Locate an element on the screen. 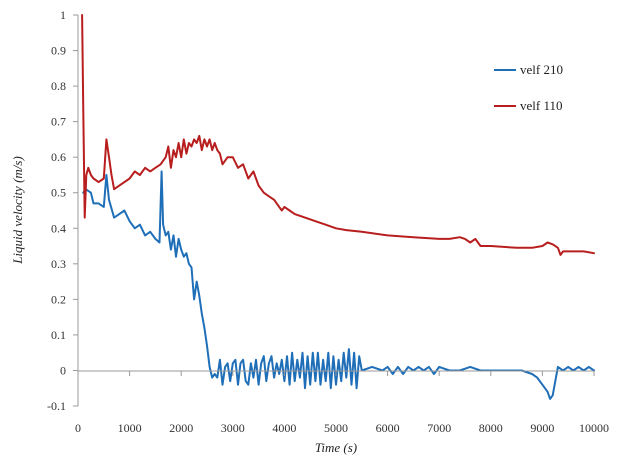 Image resolution: width=624 pixels, height=459 pixels. x-tick-label: 2000 is located at coordinates (181, 428).